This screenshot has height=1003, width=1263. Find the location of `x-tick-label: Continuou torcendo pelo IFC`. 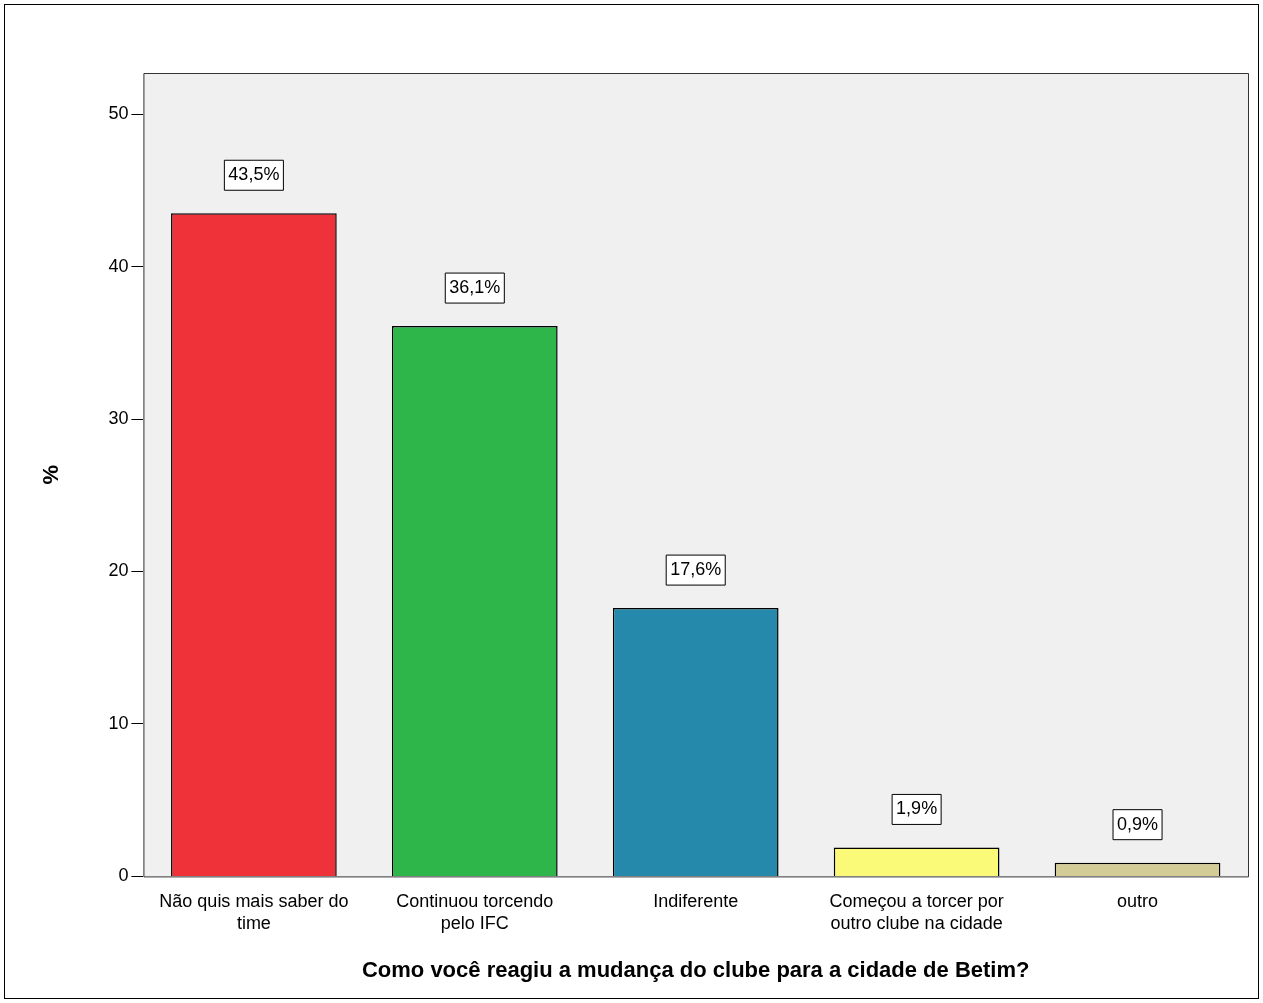

x-tick-label: Continuou torcendo pelo IFC is located at coordinates (475, 912).